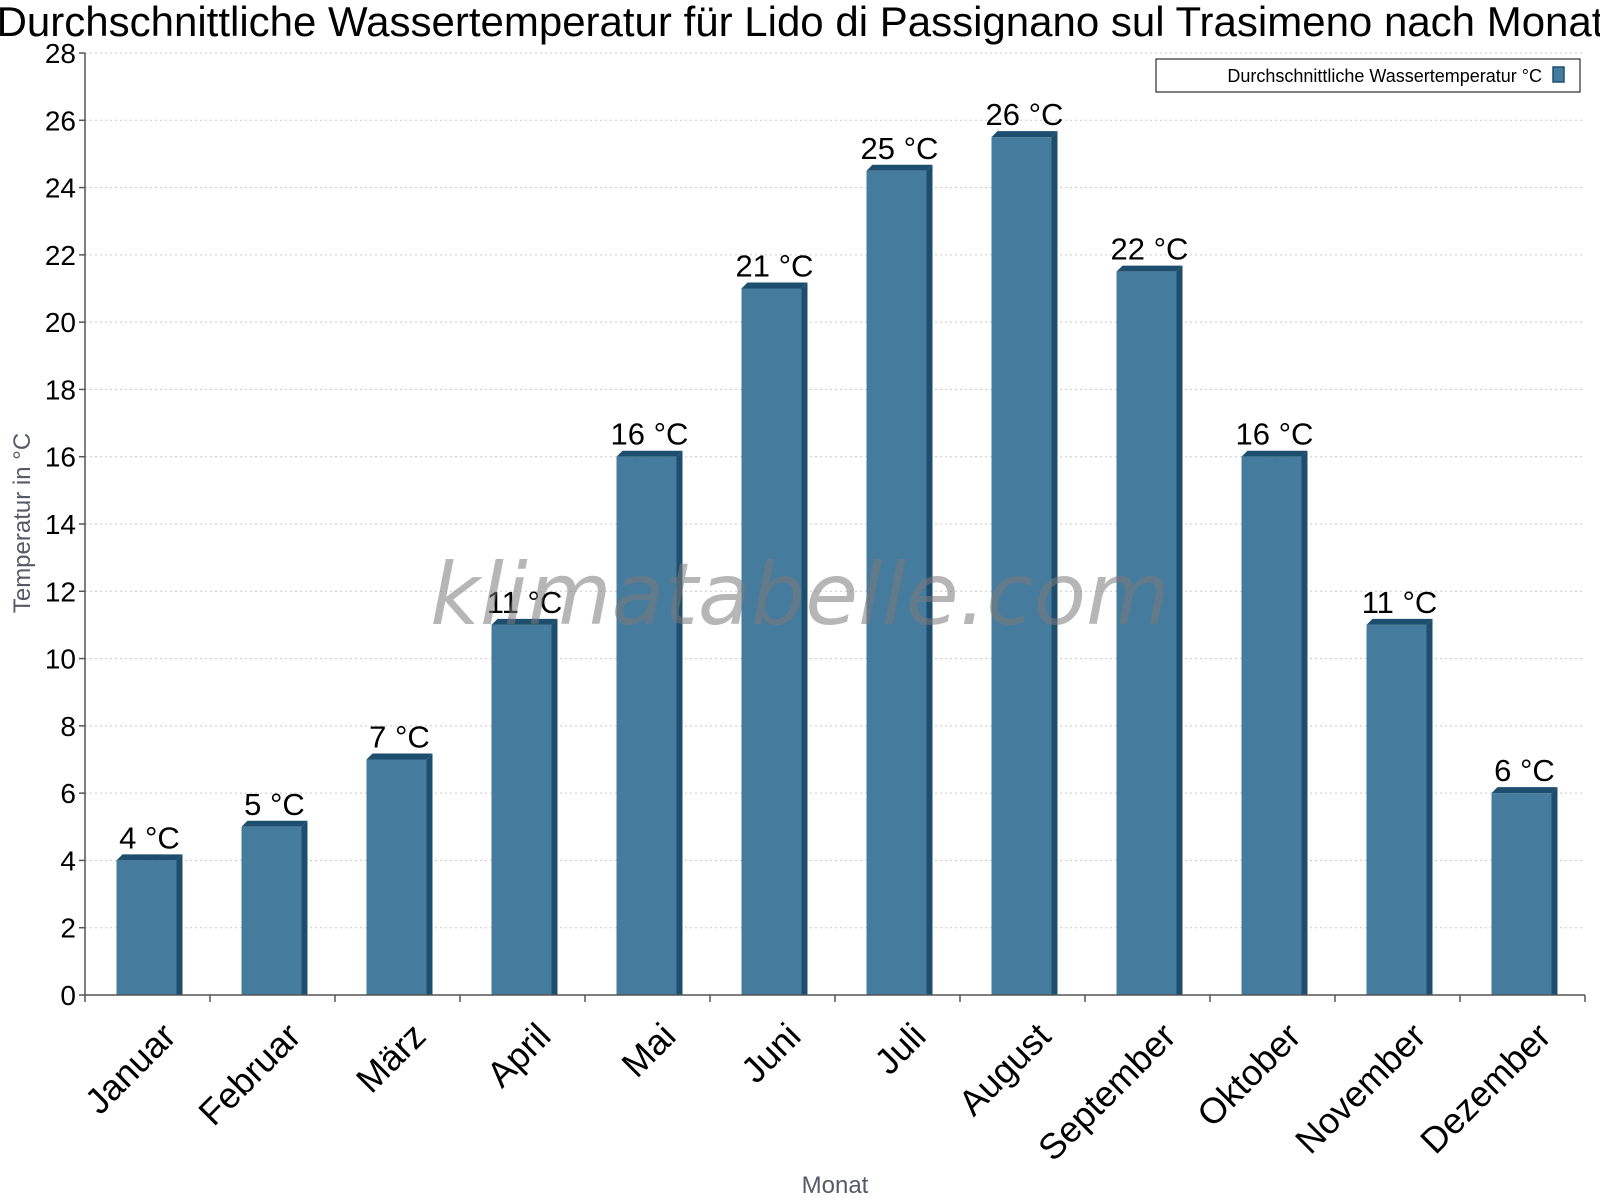 This screenshot has width=1600, height=1200. I want to click on x-tick-label: Oktober, so click(1249, 1075).